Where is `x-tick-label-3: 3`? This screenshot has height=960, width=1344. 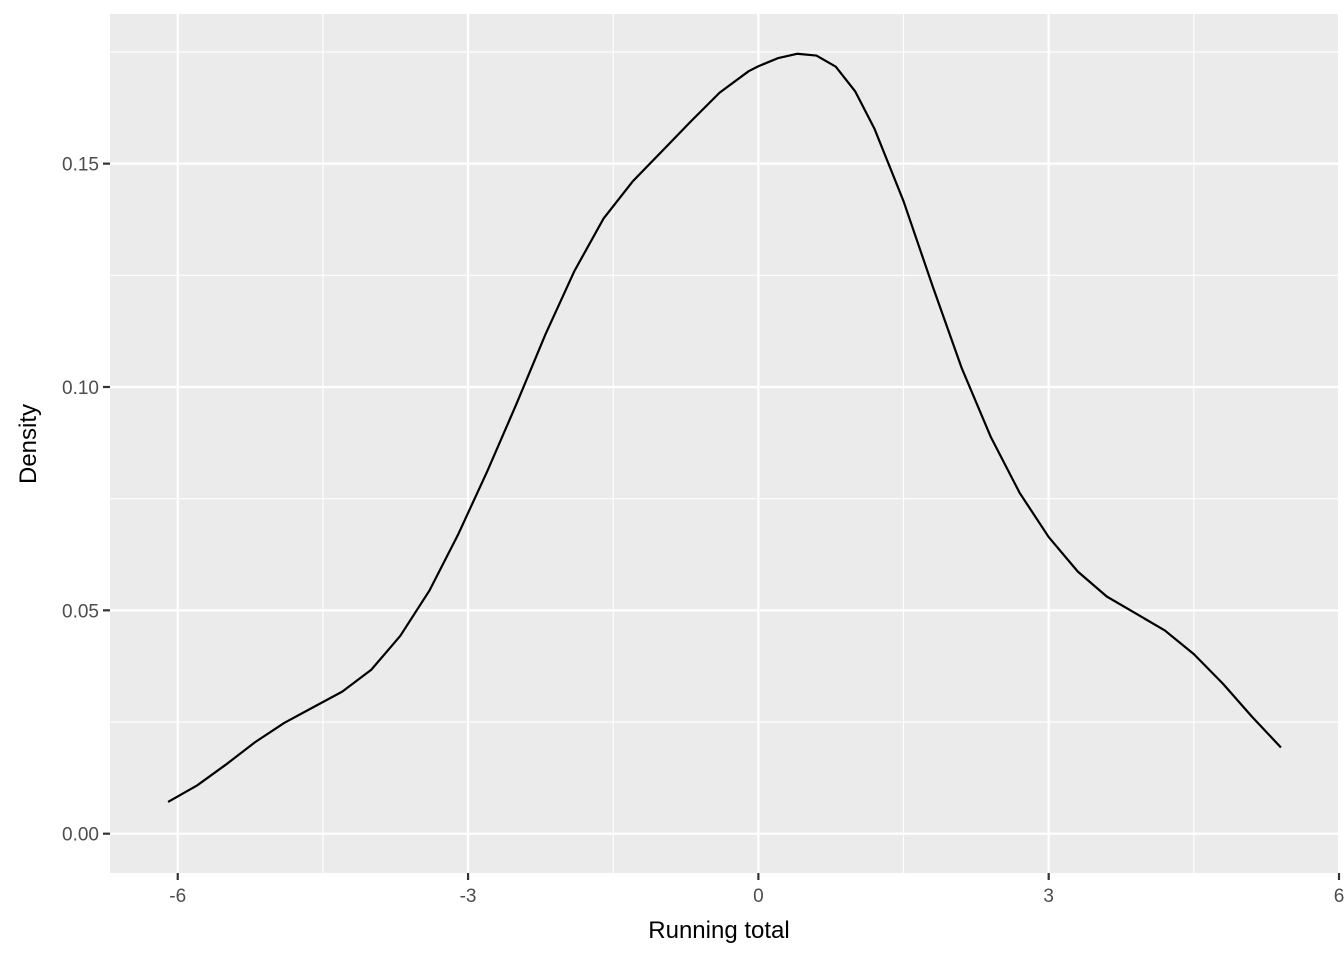 x-tick-label-3: 3 is located at coordinates (1048, 896).